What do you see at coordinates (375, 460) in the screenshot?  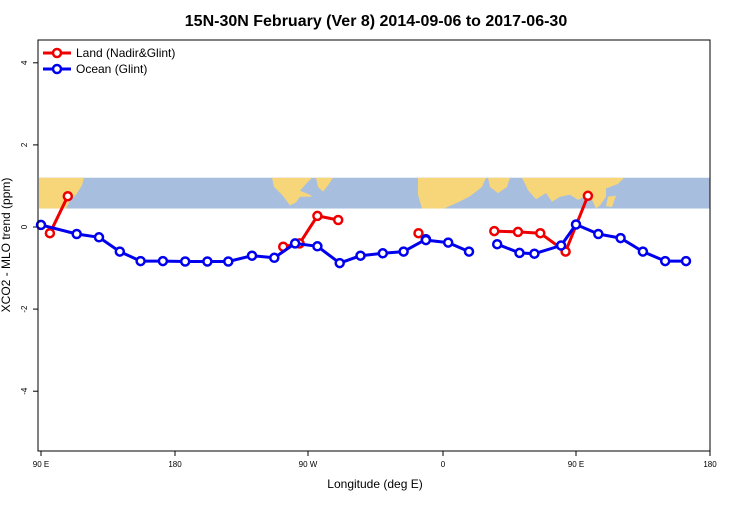 I see `x-axis: 90 E 180 90 W 0 90 E 180` at bounding box center [375, 460].